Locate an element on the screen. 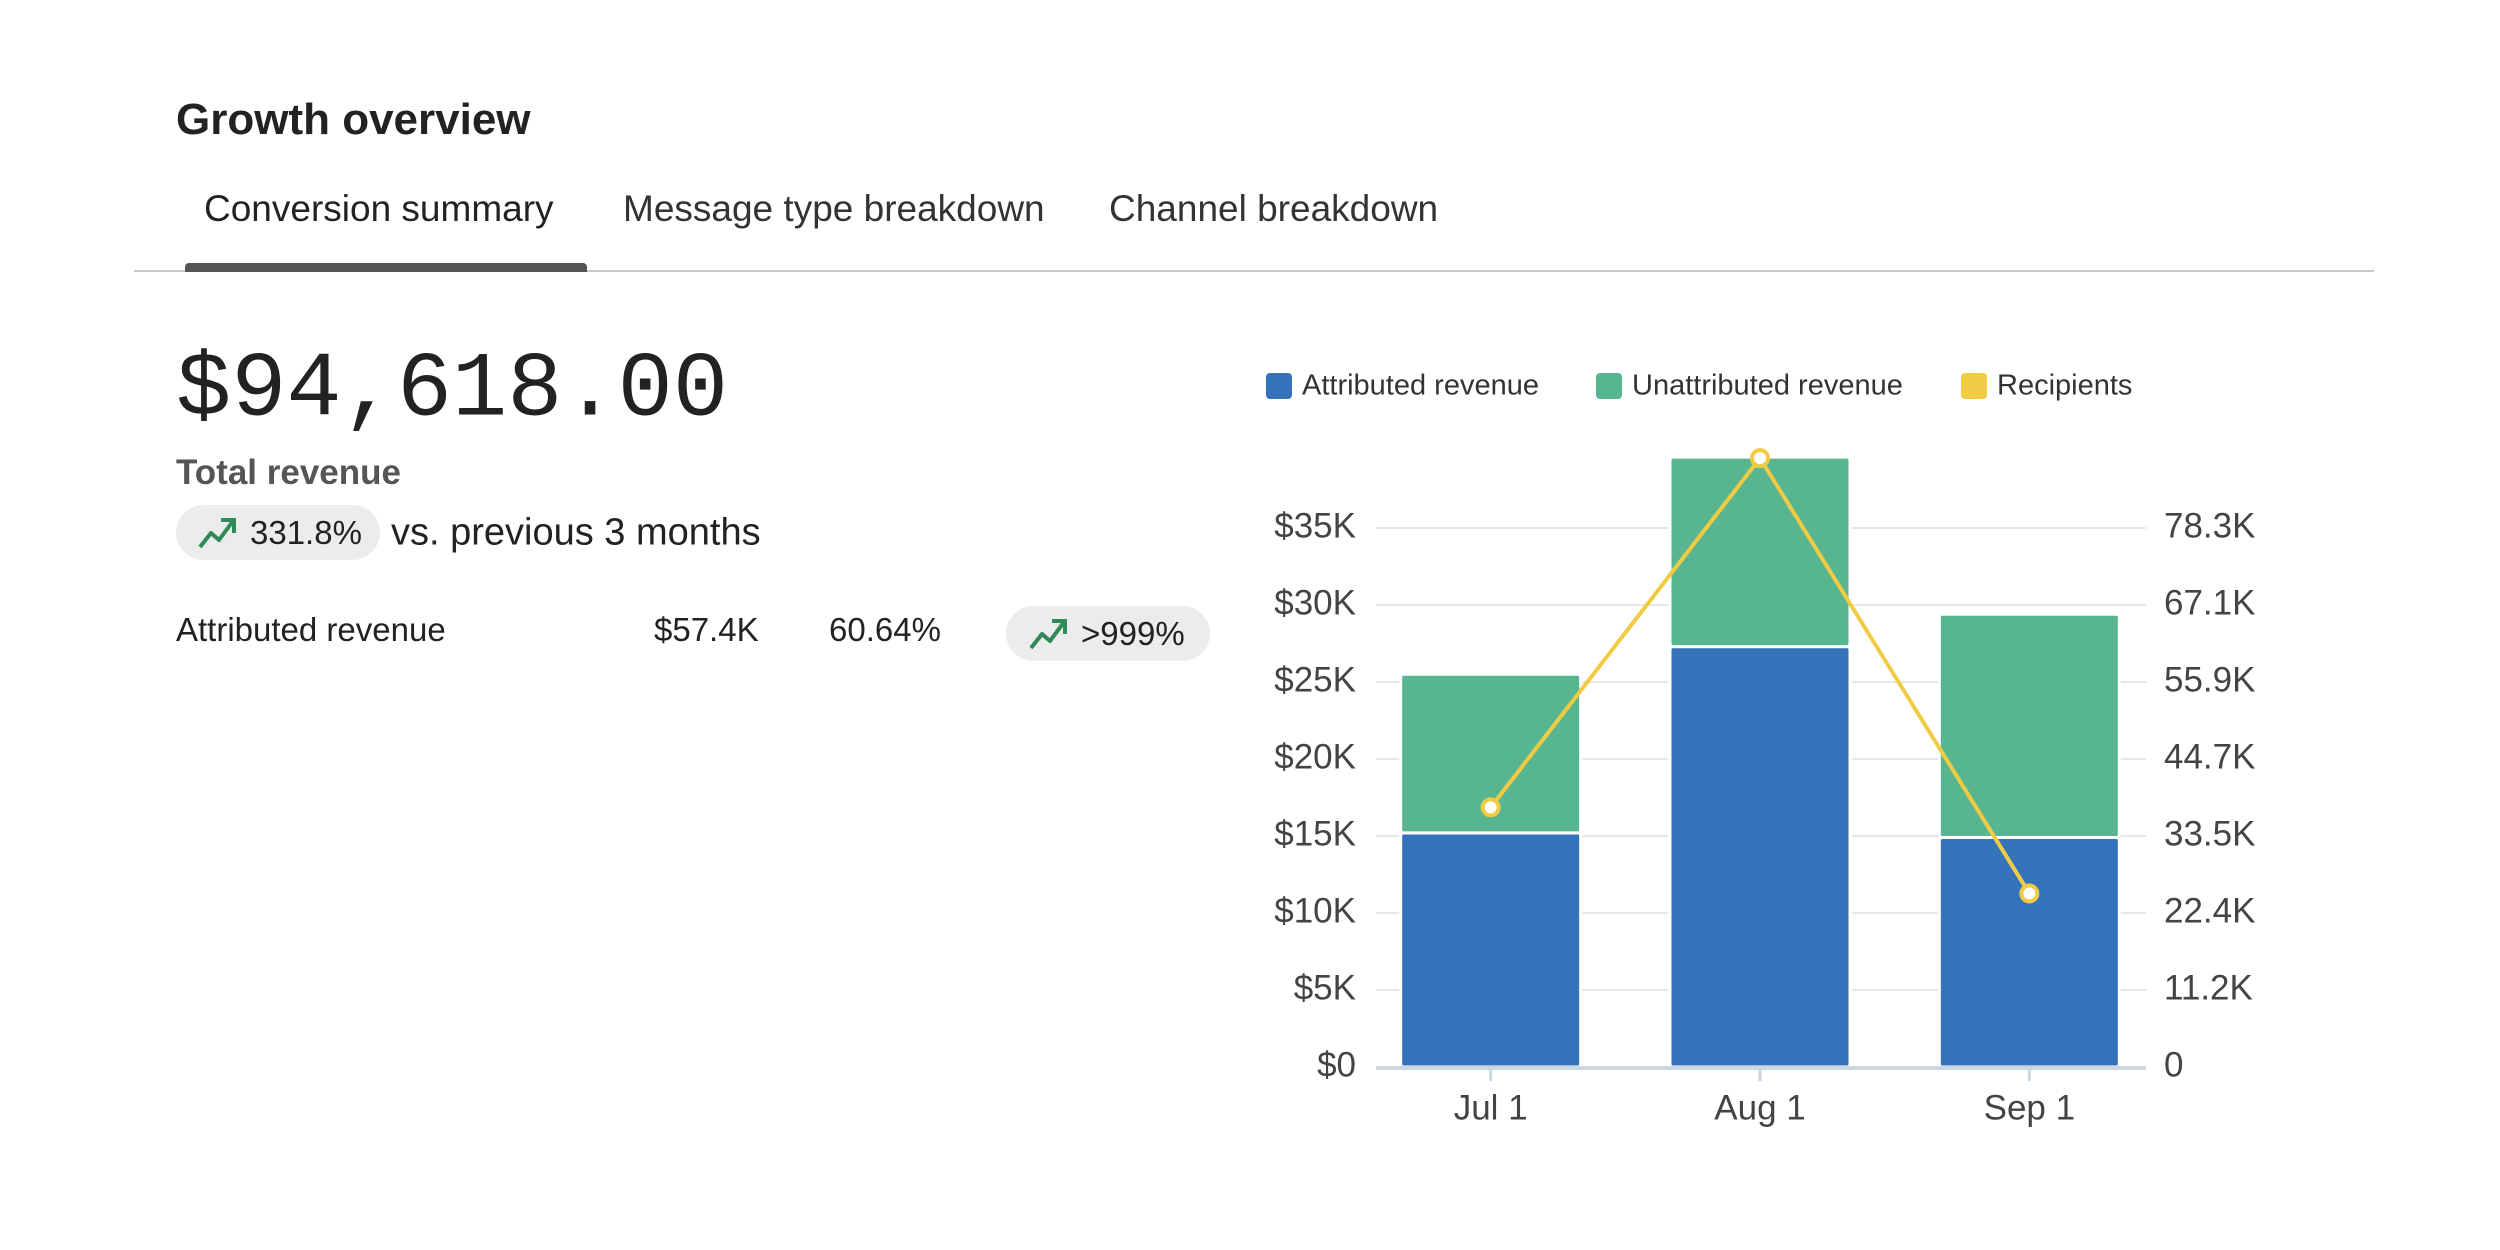 Image resolution: width=2500 pixels, height=1250 pixels. total-revenue-value: $94,618.00 is located at coordinates (452, 390).